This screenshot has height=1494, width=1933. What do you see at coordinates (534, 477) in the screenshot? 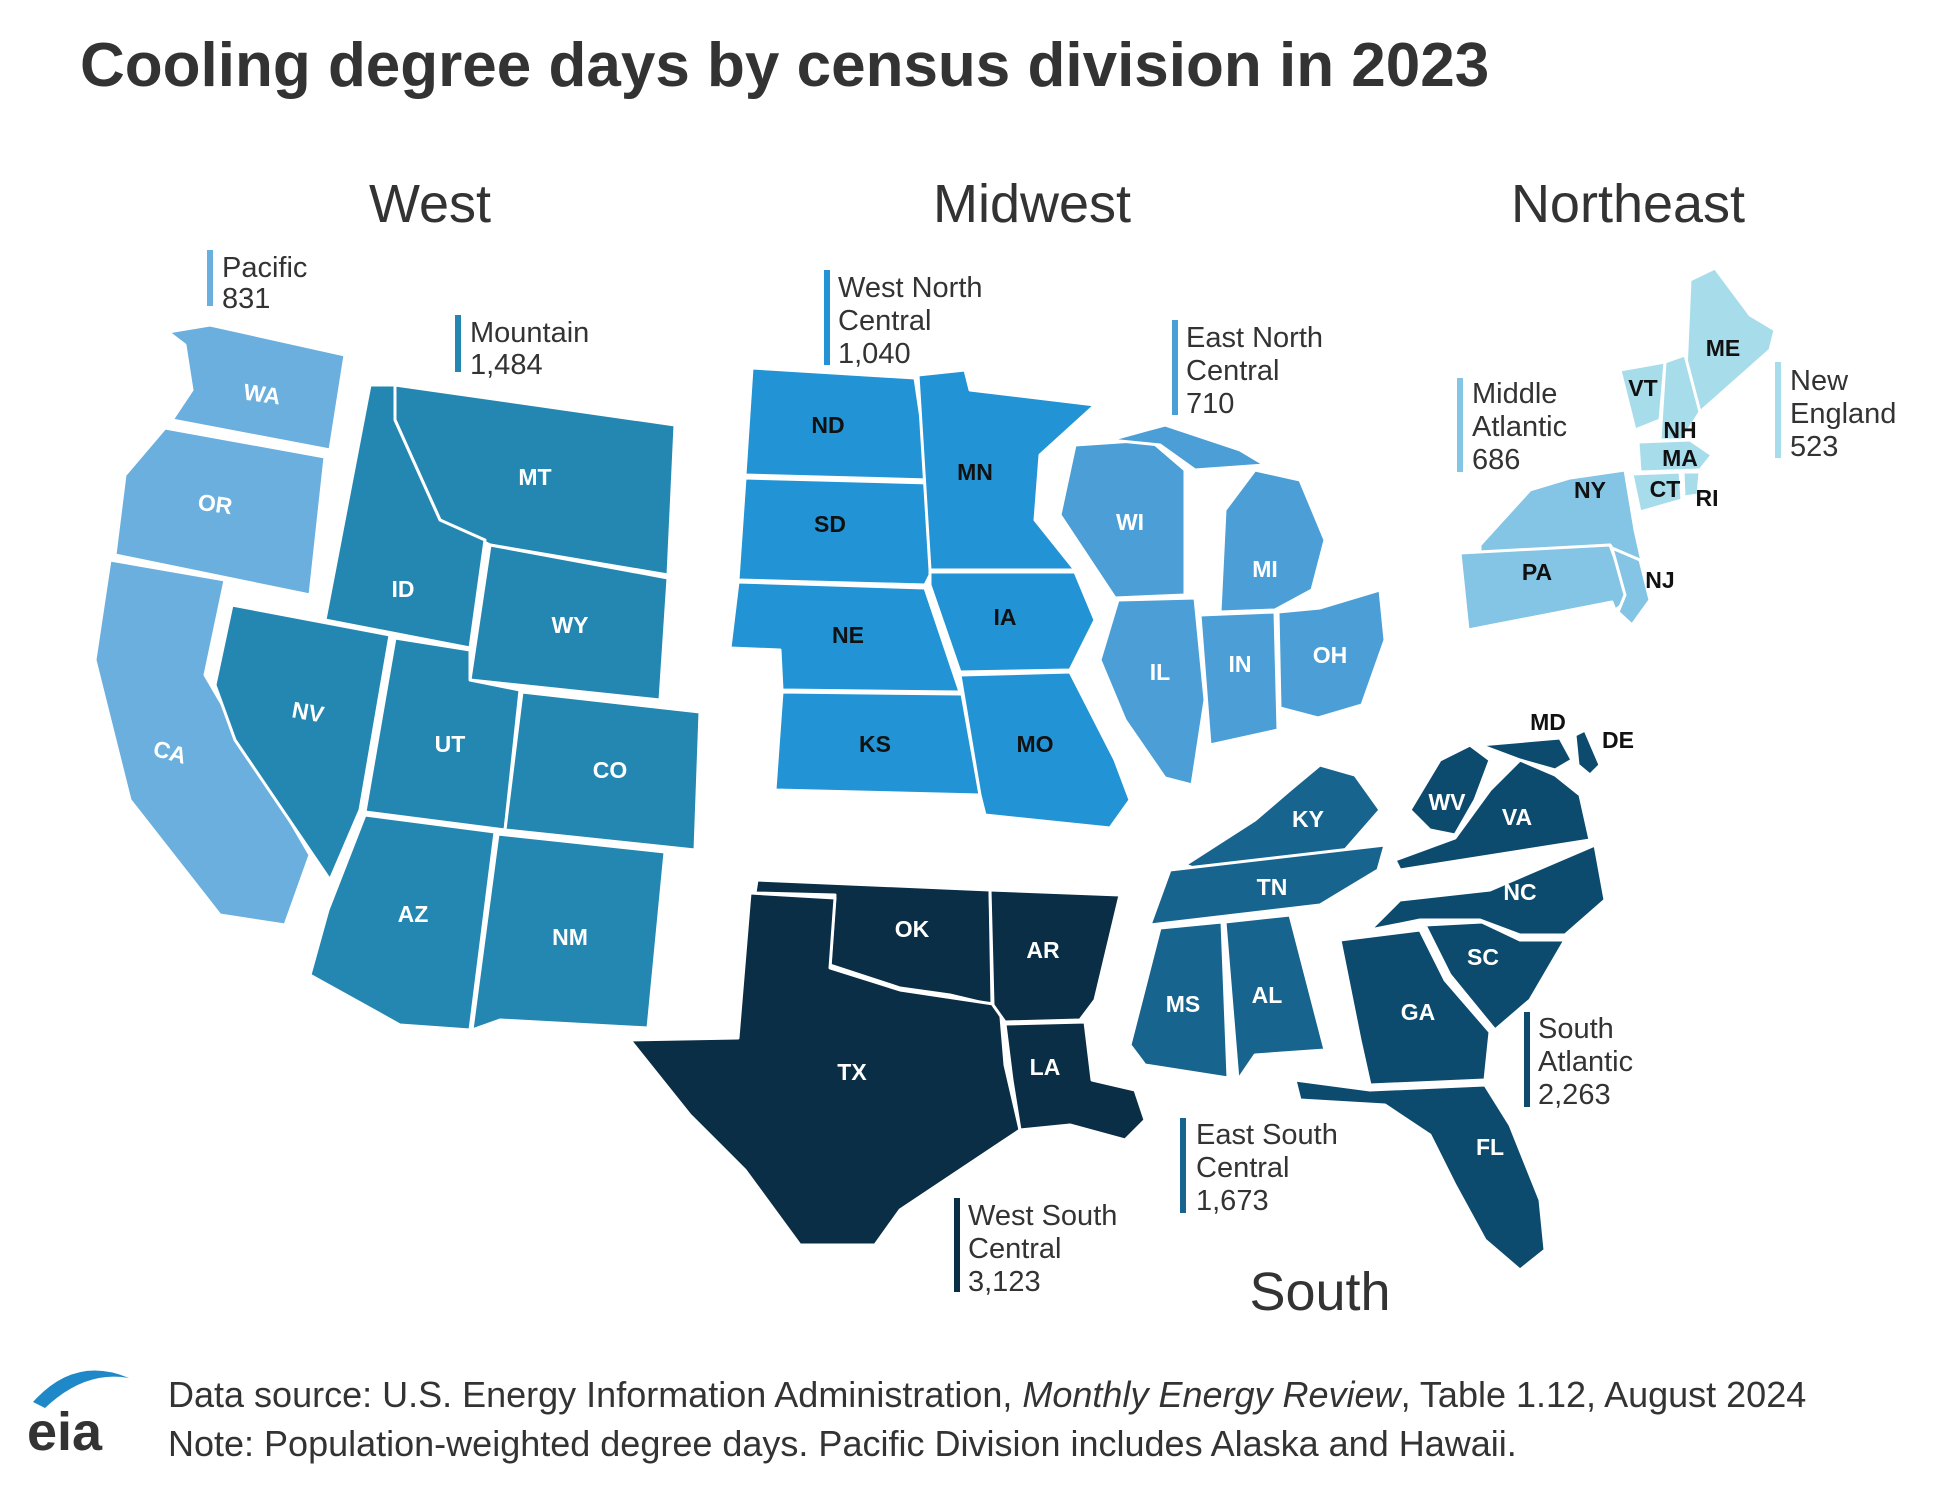
I see `state-label-mt: MT` at bounding box center [534, 477].